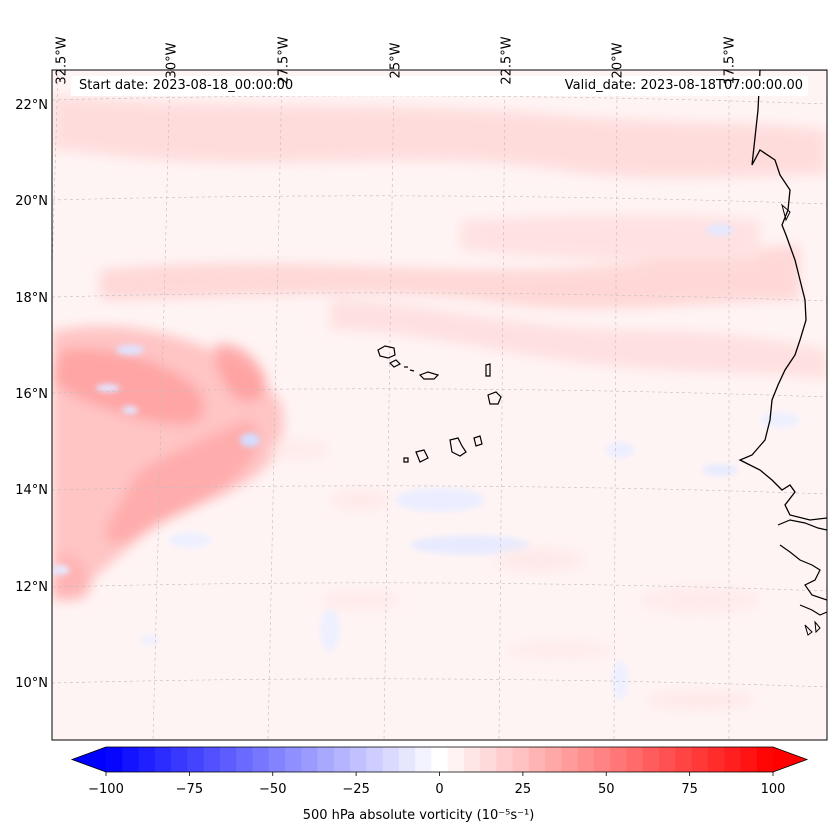 The height and width of the screenshot is (839, 837). I want to click on coastline, so click(782, 295).